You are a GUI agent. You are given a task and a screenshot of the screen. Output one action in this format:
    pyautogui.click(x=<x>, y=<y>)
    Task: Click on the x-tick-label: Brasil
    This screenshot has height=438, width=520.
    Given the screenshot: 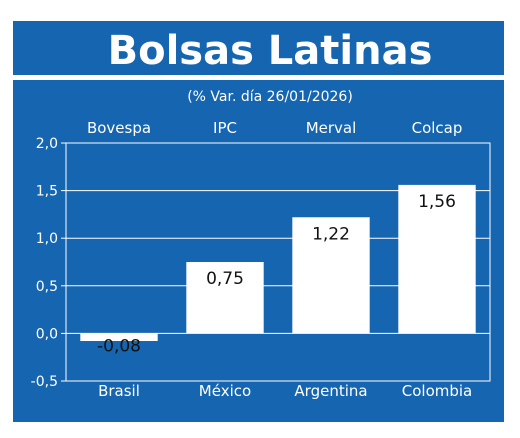 What is the action you would take?
    pyautogui.click(x=119, y=391)
    